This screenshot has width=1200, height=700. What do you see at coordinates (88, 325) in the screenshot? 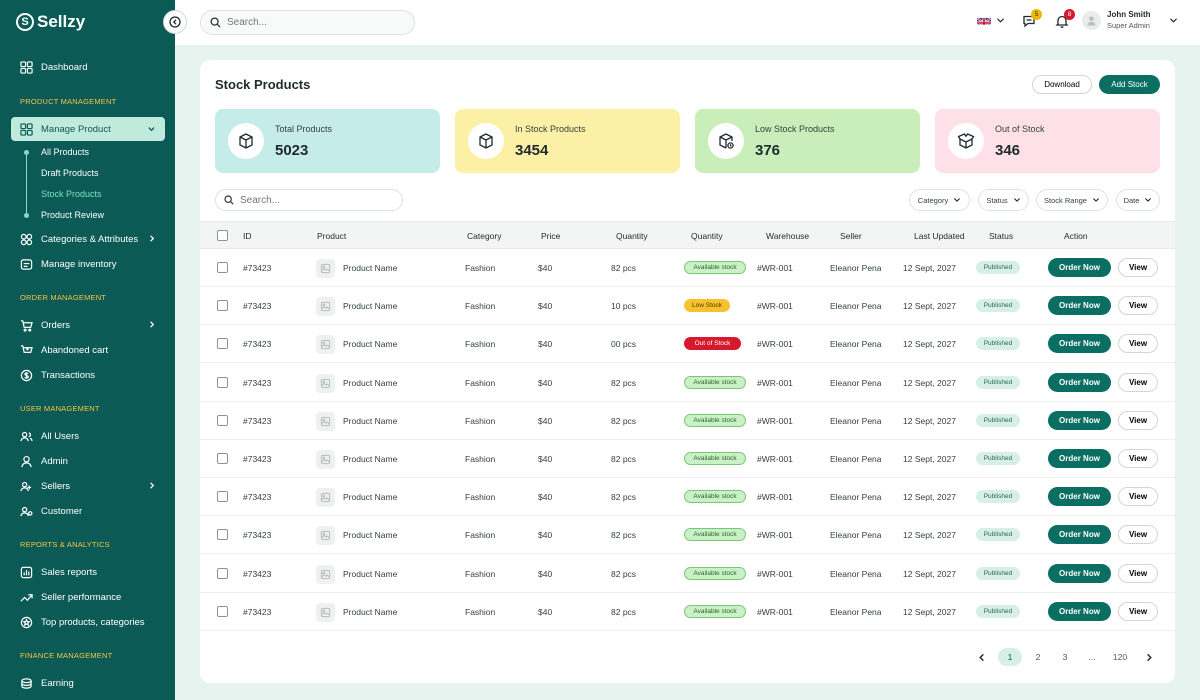
I see `sidebar-item-orders: Orders` at bounding box center [88, 325].